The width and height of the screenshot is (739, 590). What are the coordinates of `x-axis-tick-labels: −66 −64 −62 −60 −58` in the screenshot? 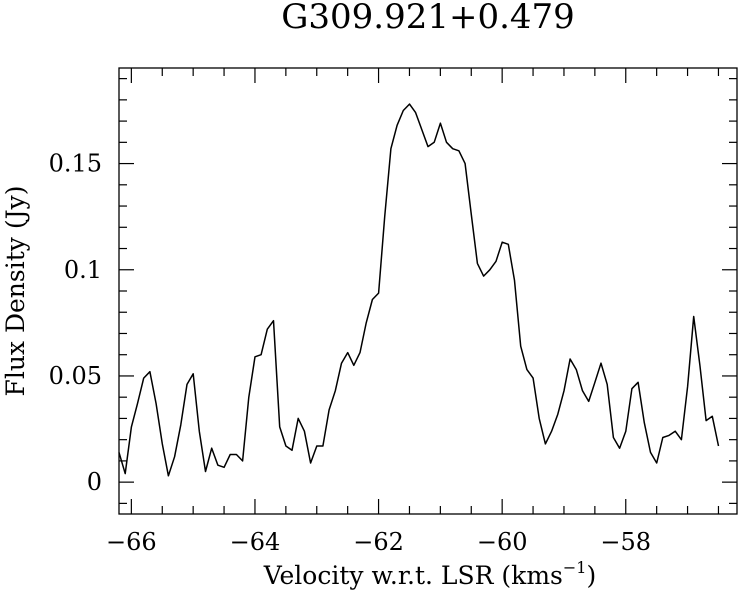 It's located at (378, 542).